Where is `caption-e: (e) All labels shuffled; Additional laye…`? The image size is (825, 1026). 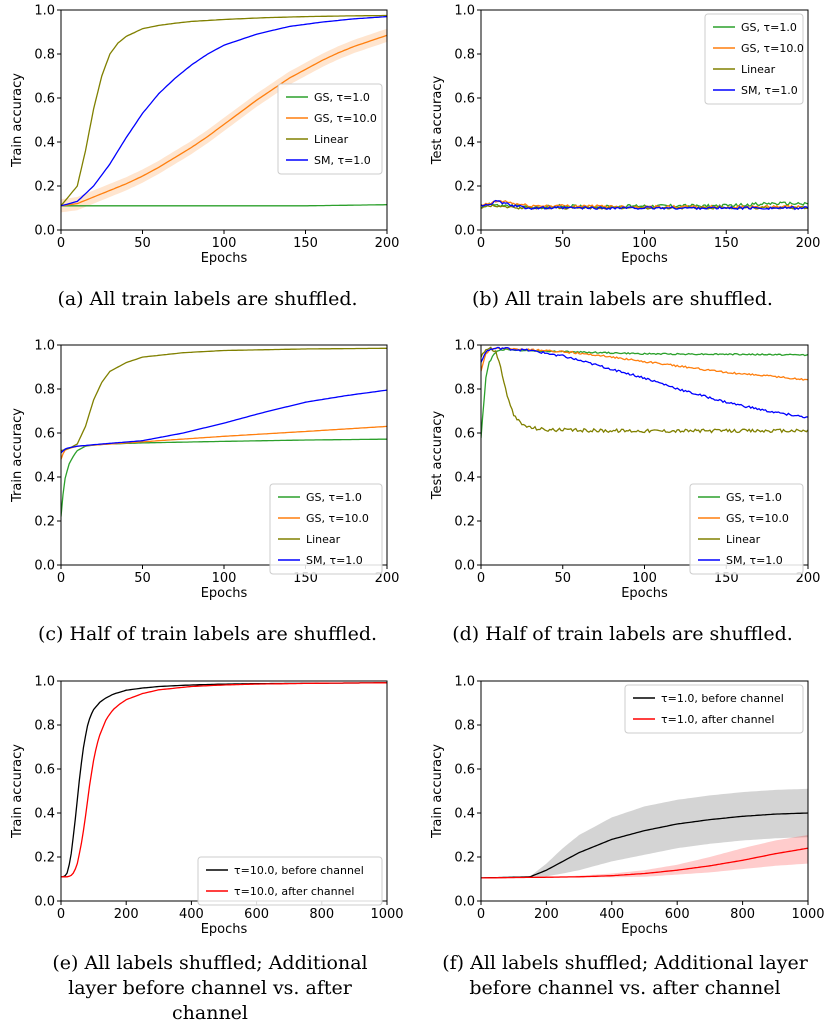 caption-e: (e) All labels shuffled; Additional laye… is located at coordinates (210, 988).